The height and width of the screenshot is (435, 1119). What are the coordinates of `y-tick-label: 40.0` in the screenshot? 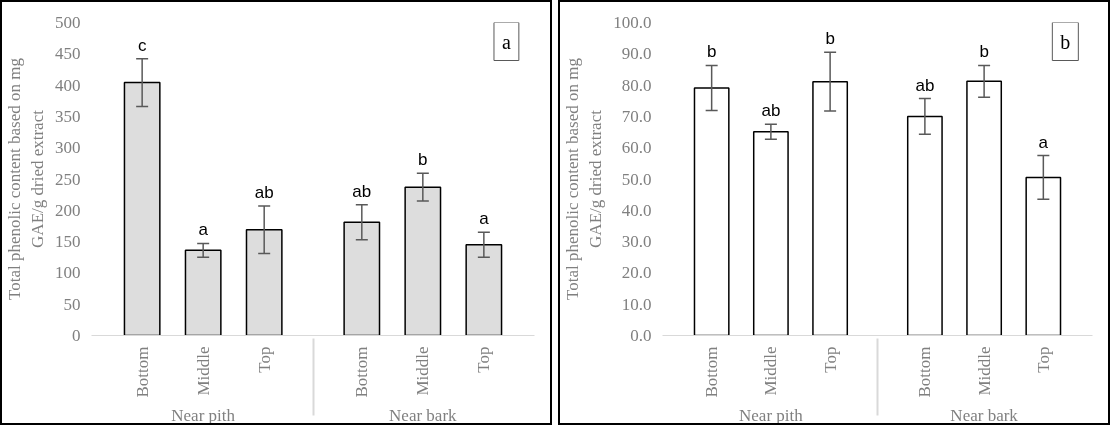 It's located at (636, 210).